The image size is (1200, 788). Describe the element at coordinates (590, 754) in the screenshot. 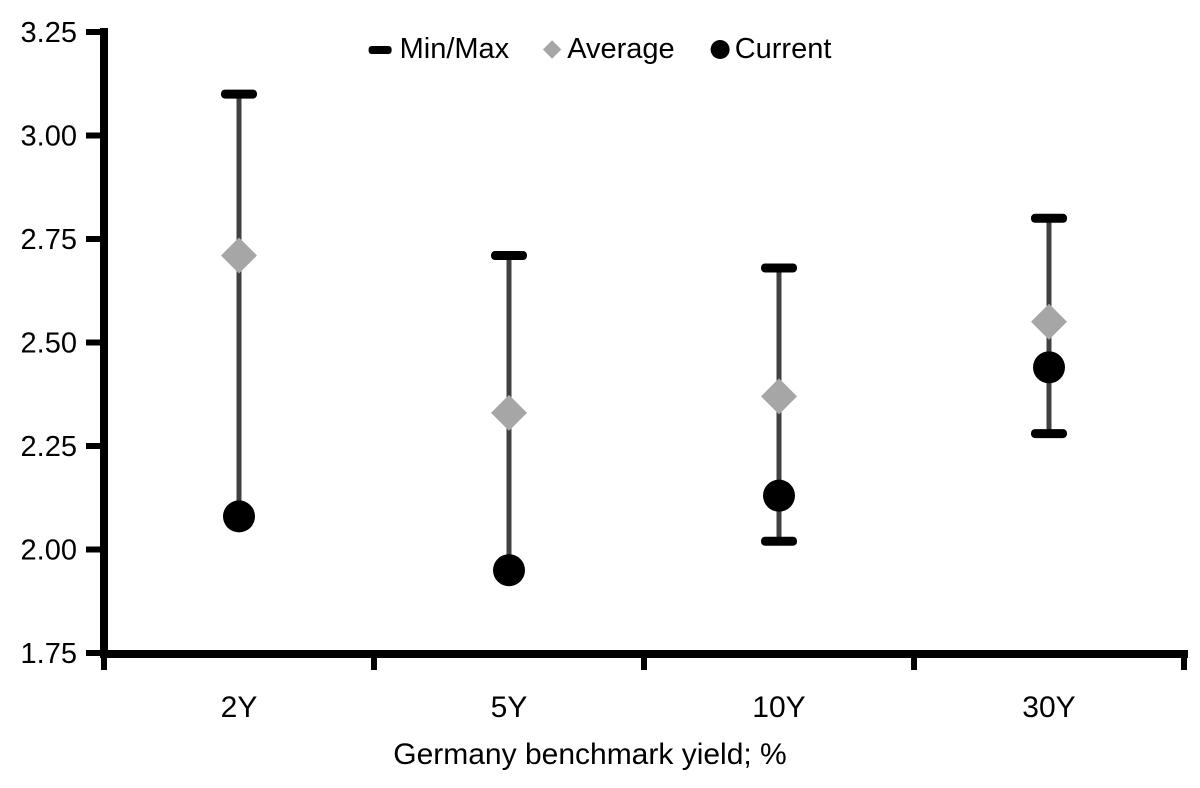

I see `x-axis-title: Germany benchmark yield; %` at that location.